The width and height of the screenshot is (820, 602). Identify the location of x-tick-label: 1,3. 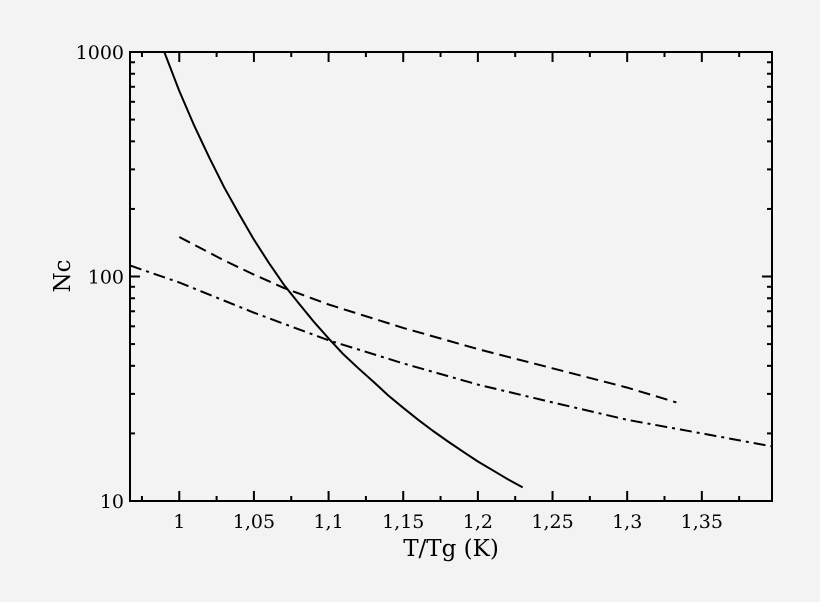
(627, 522).